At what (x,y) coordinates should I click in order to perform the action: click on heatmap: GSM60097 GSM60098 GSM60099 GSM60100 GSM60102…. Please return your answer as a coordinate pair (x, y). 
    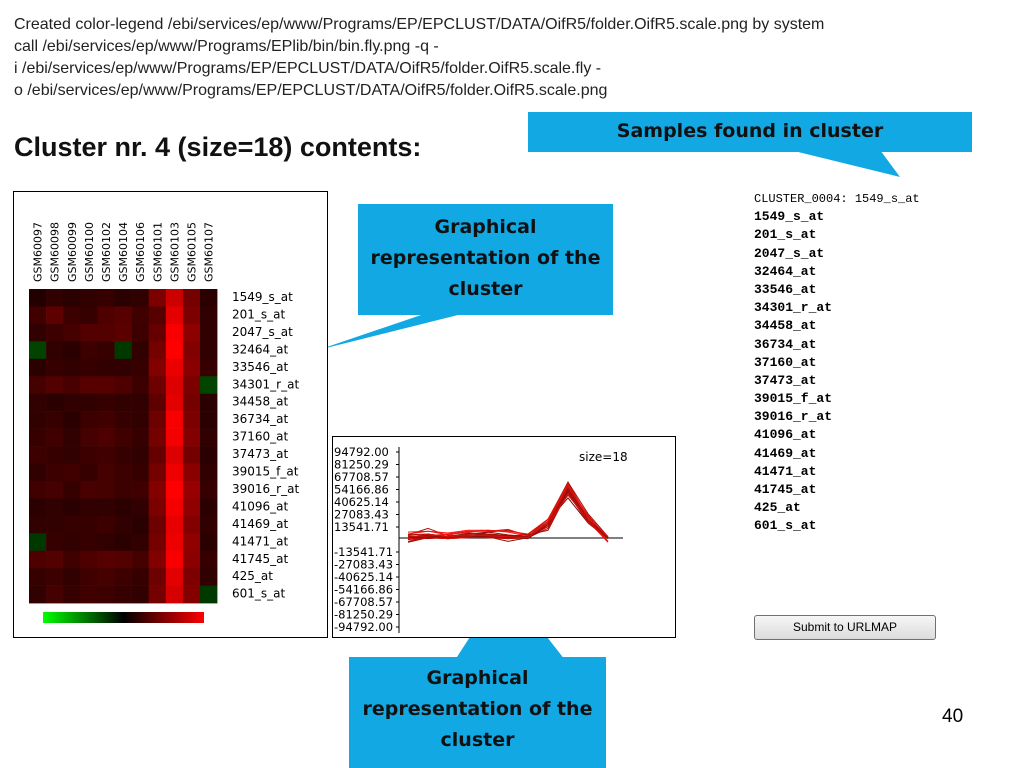
    Looking at the image, I should click on (164, 422).